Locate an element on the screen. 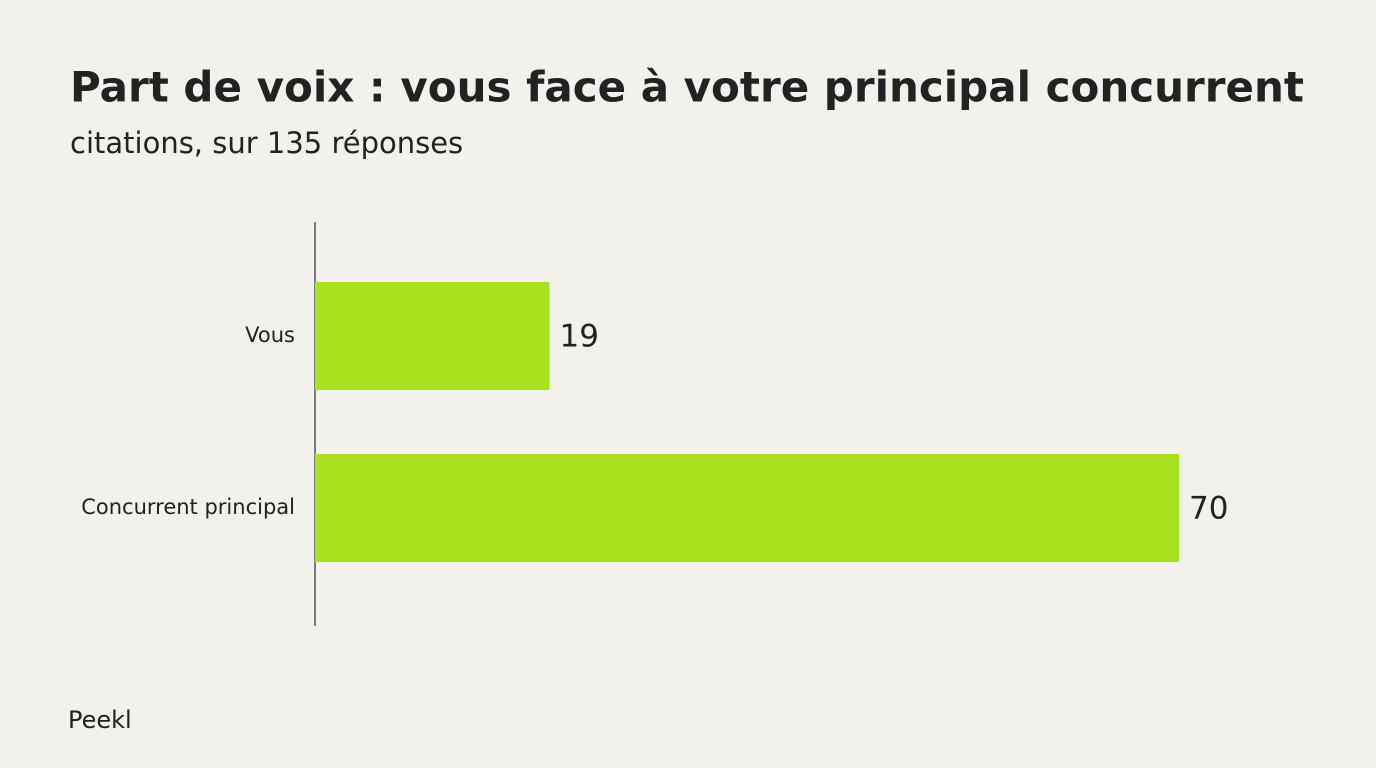 Image resolution: width=1376 pixels, height=768 pixels. chart-subtitle: citations, sur 135 réponses is located at coordinates (266, 143).